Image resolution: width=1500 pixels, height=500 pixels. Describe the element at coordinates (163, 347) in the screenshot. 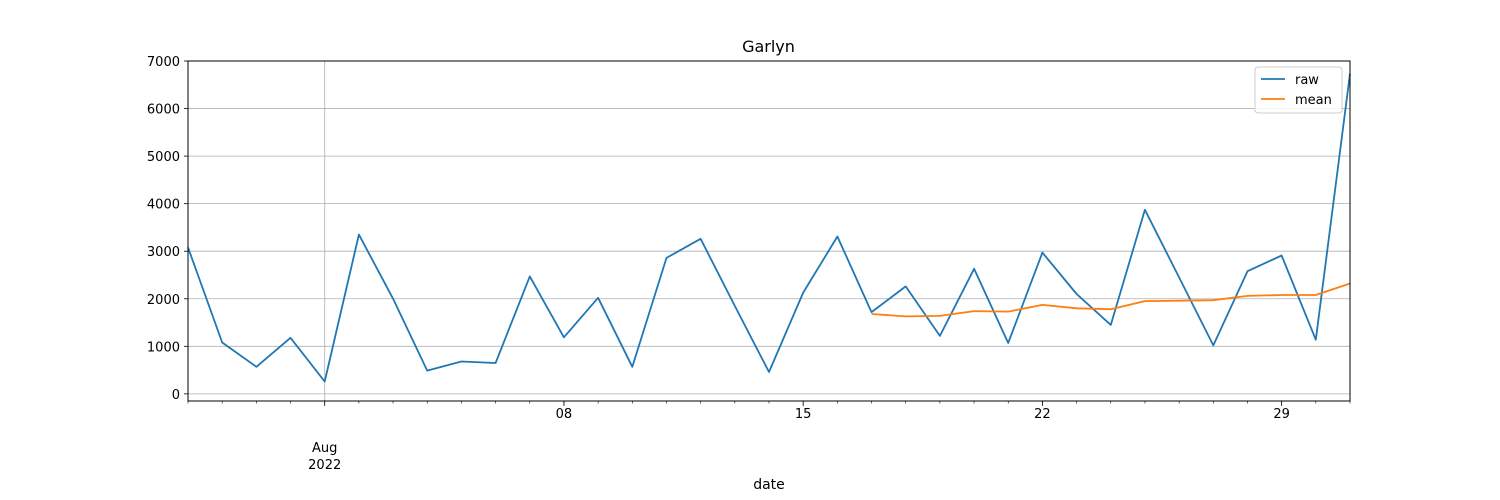

I see `y-tick-label: 1000` at that location.